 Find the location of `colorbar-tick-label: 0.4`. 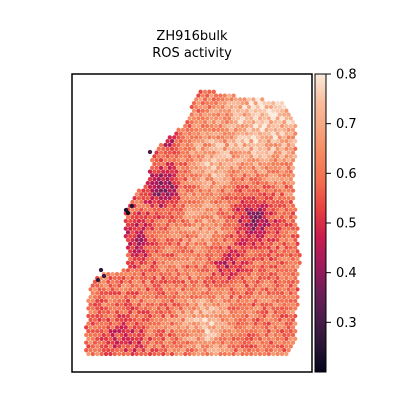

colorbar-tick-label: 0.4 is located at coordinates (346, 273).